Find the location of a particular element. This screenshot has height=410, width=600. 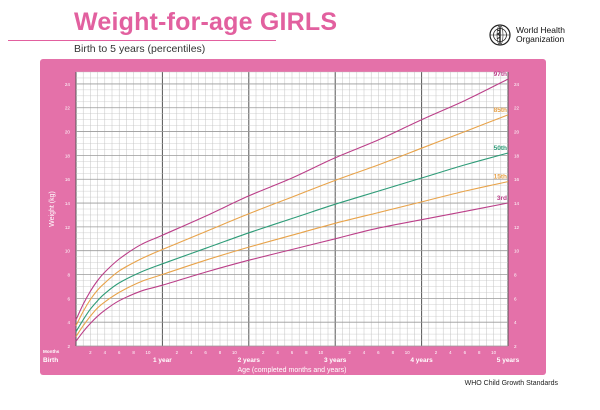

percentile-label-50th: 50th is located at coordinates (500, 148).